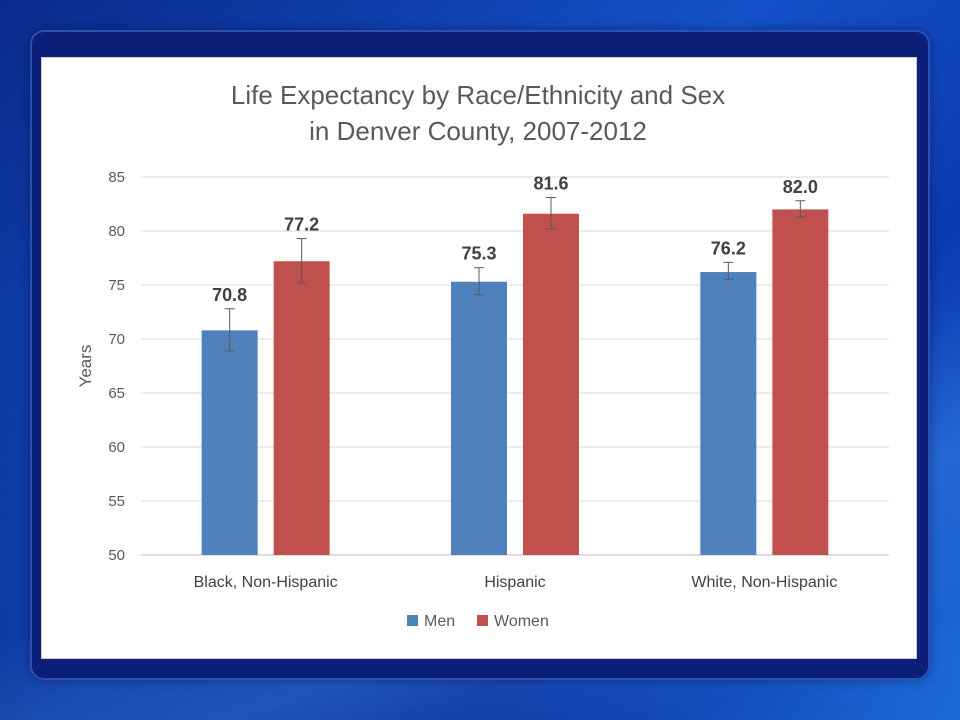  Describe the element at coordinates (764, 582) in the screenshot. I see `category-label: White, Non-Hispanic` at that location.